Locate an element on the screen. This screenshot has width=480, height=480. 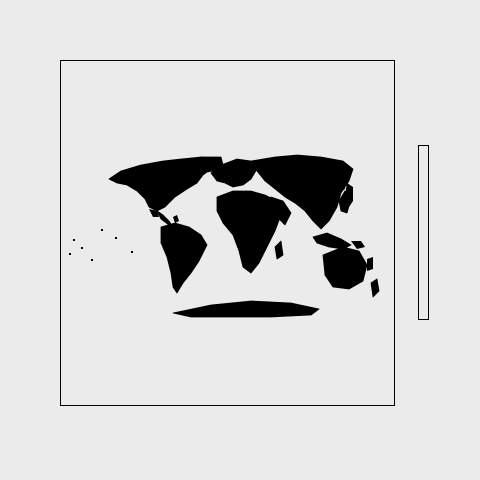
hotspot-tibet is located at coordinates (293, 189).